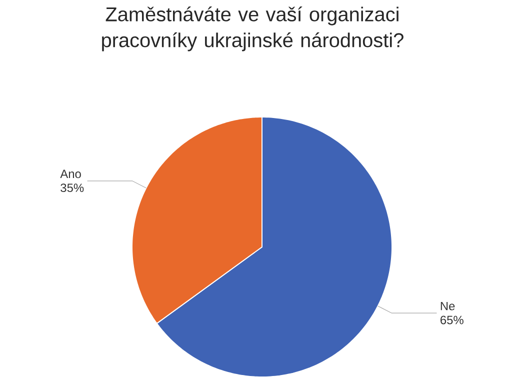 The image size is (505, 387). Describe the element at coordinates (447, 306) in the screenshot. I see `slice-label: Ne` at that location.